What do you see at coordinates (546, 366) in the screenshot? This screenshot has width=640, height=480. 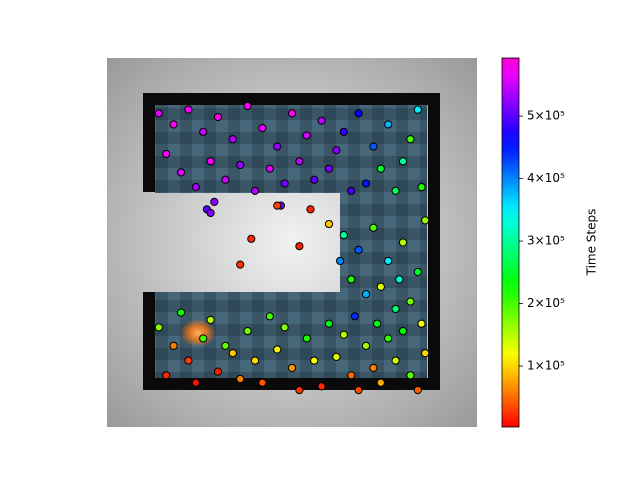 I see `colorbar-tick-label: 1×10⁵` at bounding box center [546, 366].